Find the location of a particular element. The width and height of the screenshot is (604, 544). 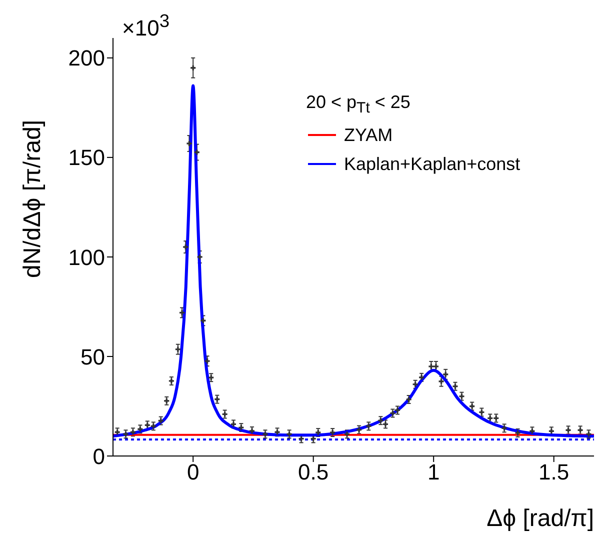

annotation: ×10$^{3}$ is located at coordinates (146, 26).